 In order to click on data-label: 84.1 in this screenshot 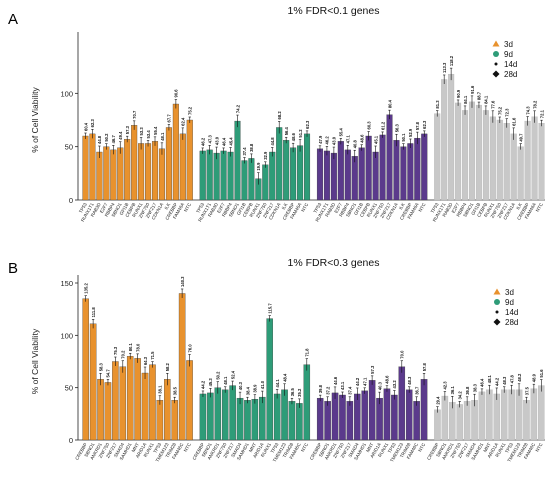, I will do `click(465, 99)`.